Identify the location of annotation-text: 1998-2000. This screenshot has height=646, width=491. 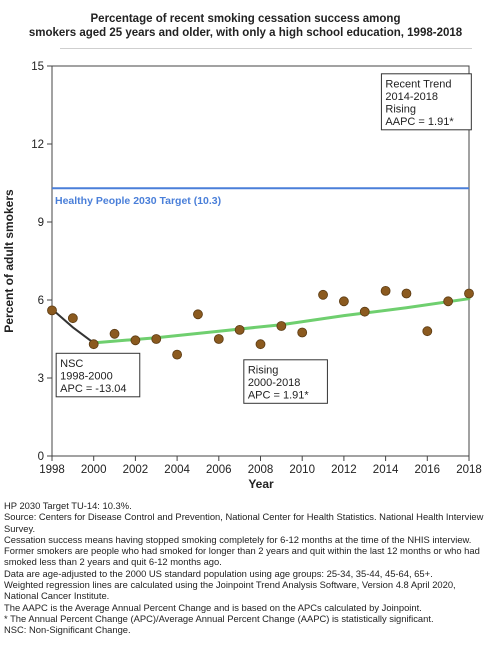
(86, 376).